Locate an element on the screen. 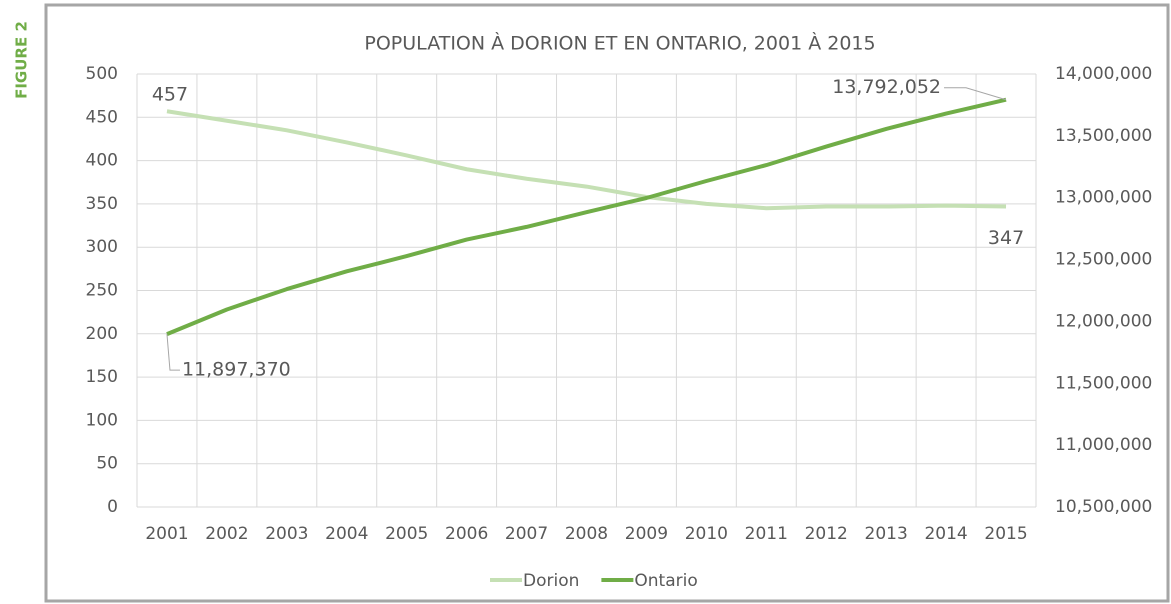  legend-label: Dorion is located at coordinates (551, 581).